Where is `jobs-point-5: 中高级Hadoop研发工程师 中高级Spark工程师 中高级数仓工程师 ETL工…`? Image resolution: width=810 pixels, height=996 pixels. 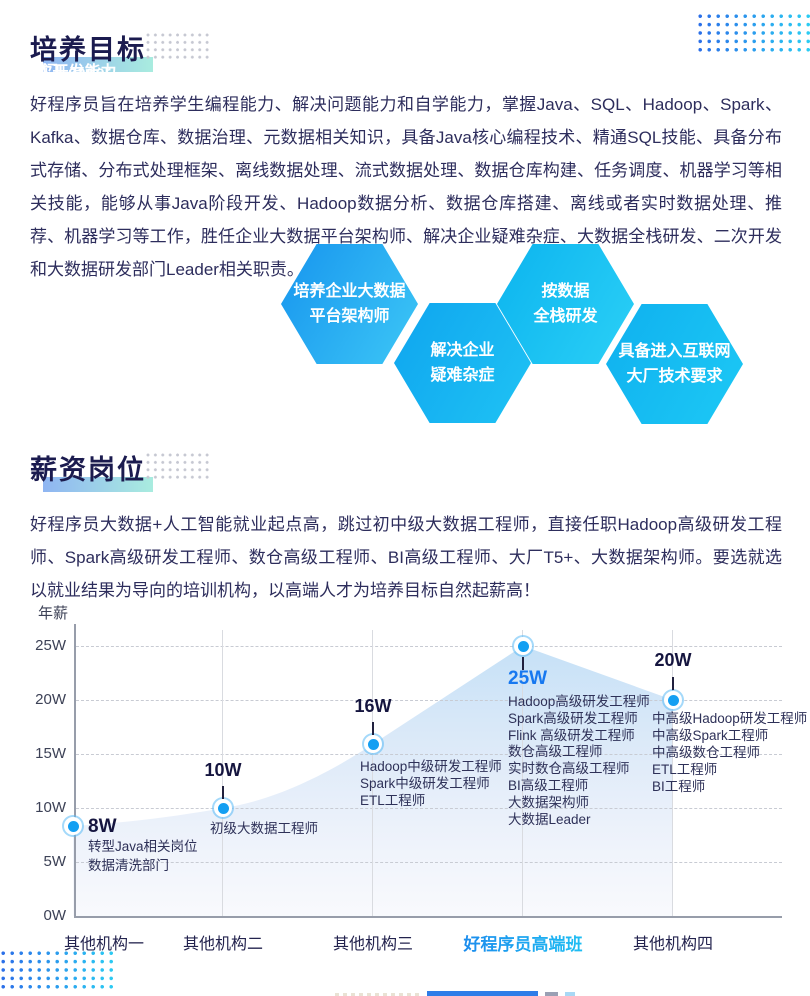
jobs-point-5: 中高级Hadoop研发工程师 中高级Spark工程师 中高级数仓工程师 ETL工… is located at coordinates (729, 752).